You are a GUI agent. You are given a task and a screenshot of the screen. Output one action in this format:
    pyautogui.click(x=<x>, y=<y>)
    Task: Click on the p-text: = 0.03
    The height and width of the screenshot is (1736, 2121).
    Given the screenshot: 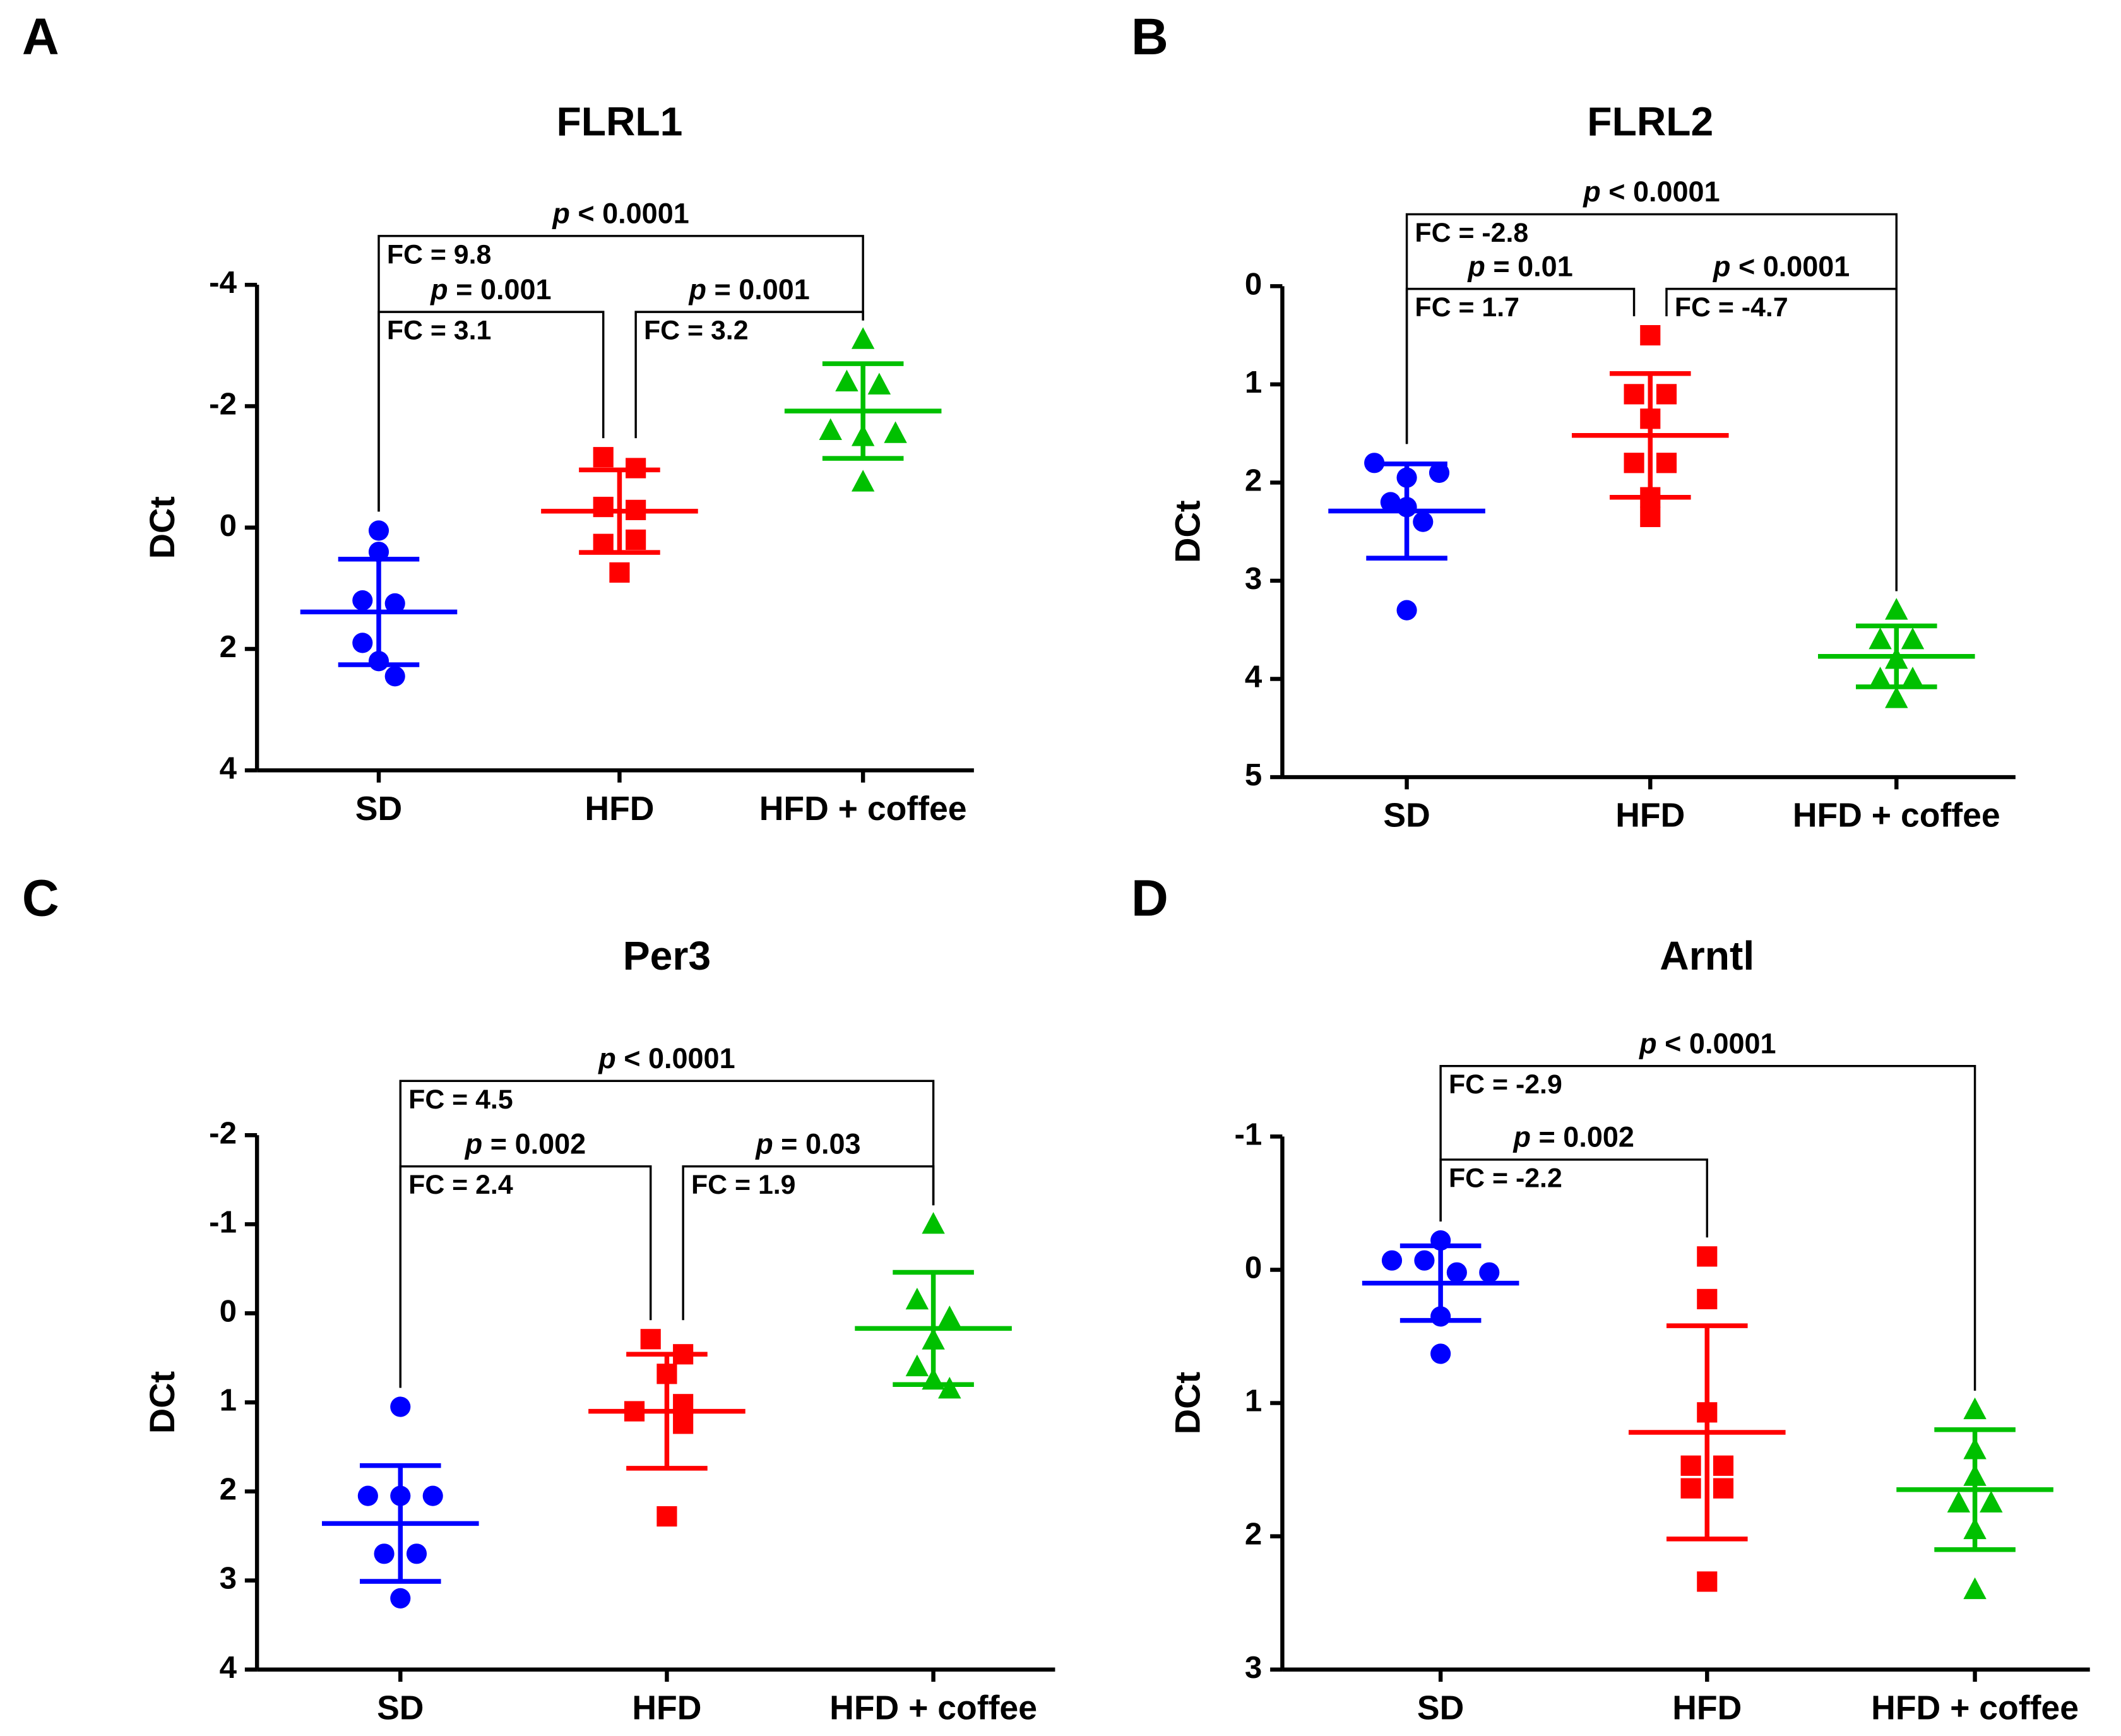 What is the action you would take?
    pyautogui.click(x=817, y=1143)
    